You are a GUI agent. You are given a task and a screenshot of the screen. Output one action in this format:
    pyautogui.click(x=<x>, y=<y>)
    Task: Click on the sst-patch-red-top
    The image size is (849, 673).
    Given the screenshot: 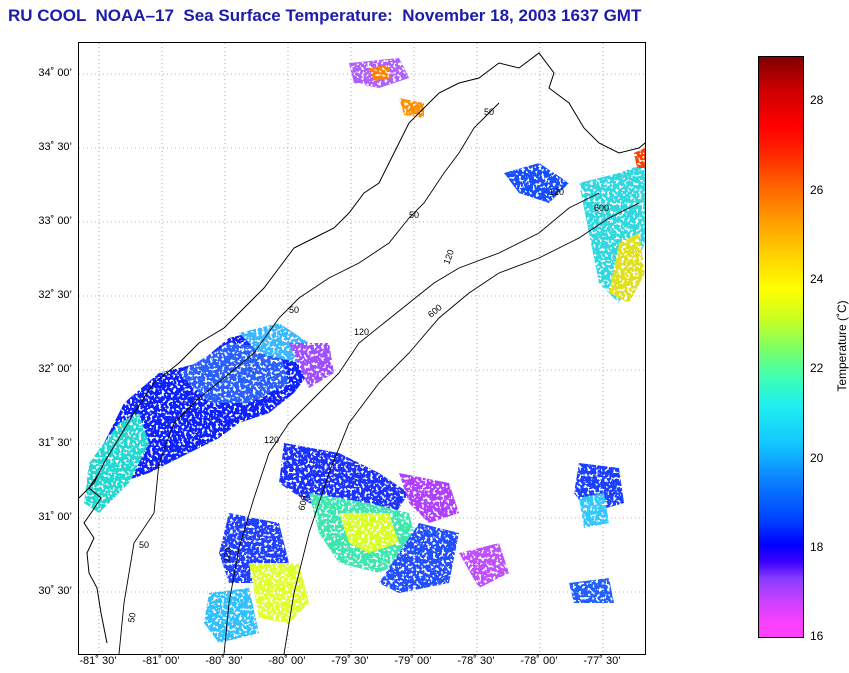 What is the action you would take?
    pyautogui.click(x=639, y=158)
    